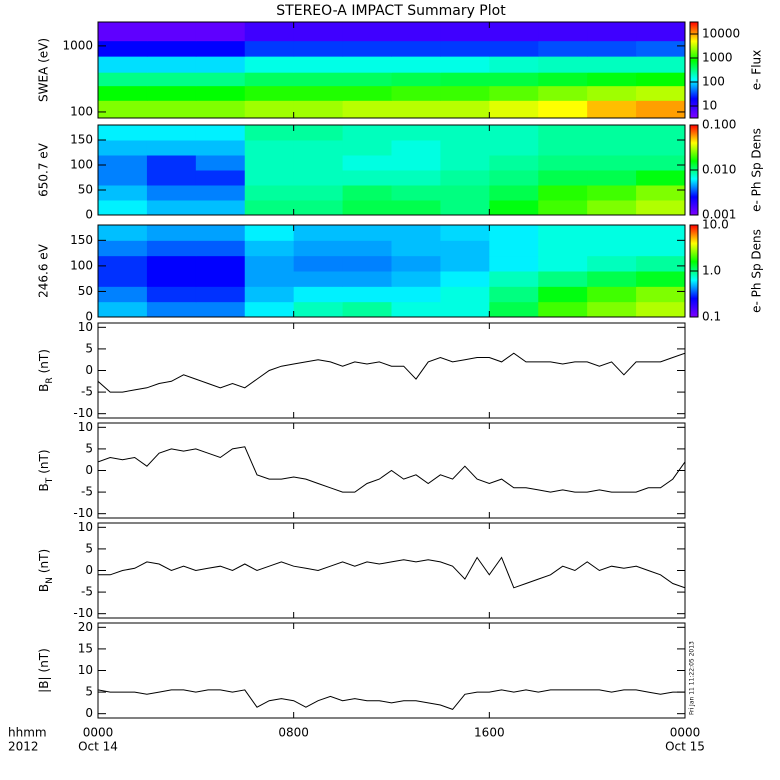 This screenshot has height=780, width=780. What do you see at coordinates (391, 469) in the screenshot?
I see `data-line` at bounding box center [391, 469].